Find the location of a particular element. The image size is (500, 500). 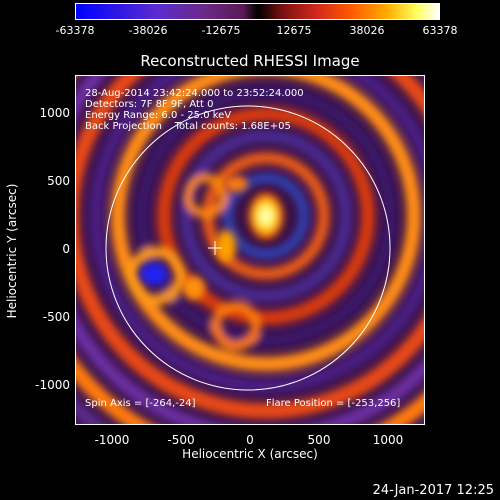

y-tick-label: -1000 is located at coordinates (52, 385).